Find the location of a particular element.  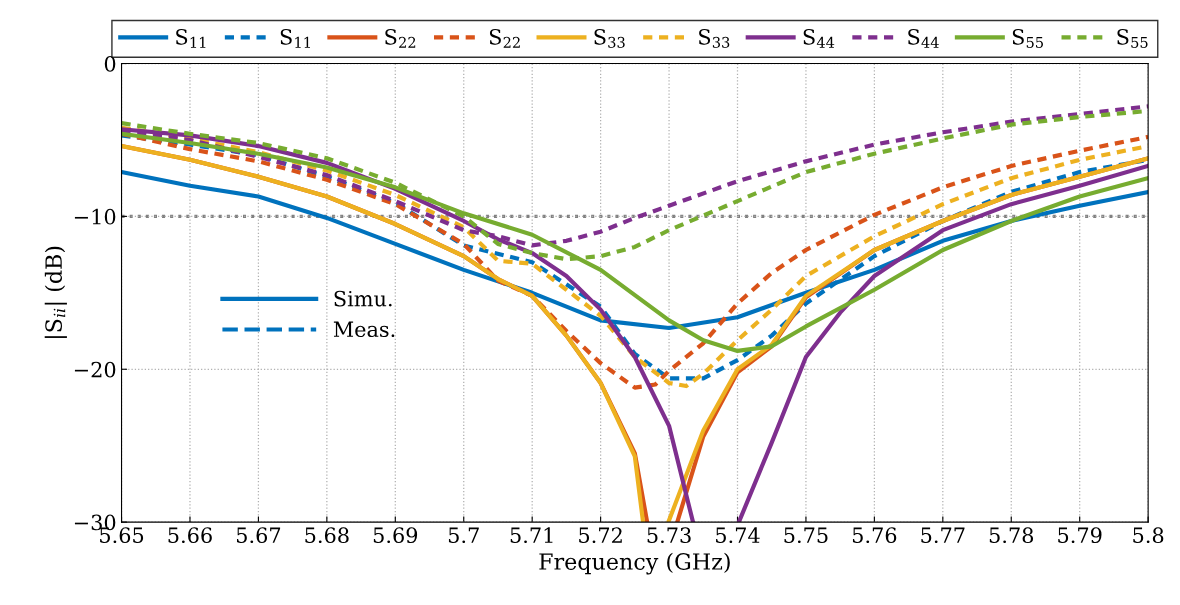

x-tick-label: 5.73 is located at coordinates (669, 535).